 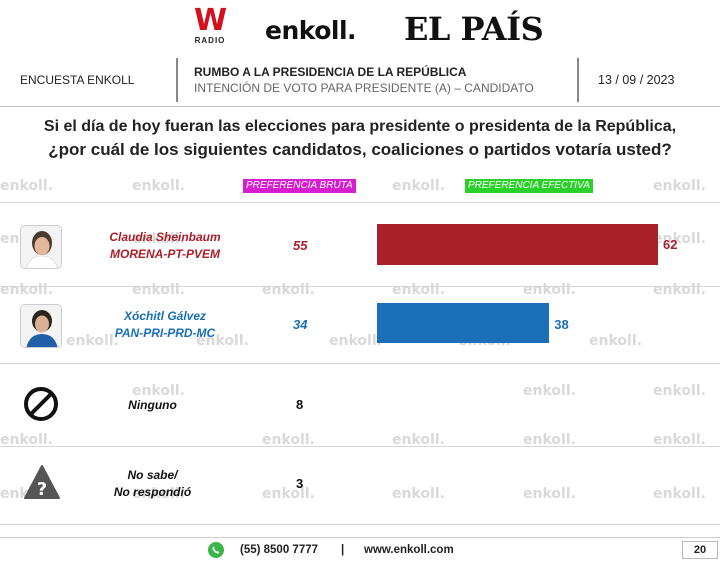 I want to click on efectiva-bar-sheinbaum, so click(x=517, y=244).